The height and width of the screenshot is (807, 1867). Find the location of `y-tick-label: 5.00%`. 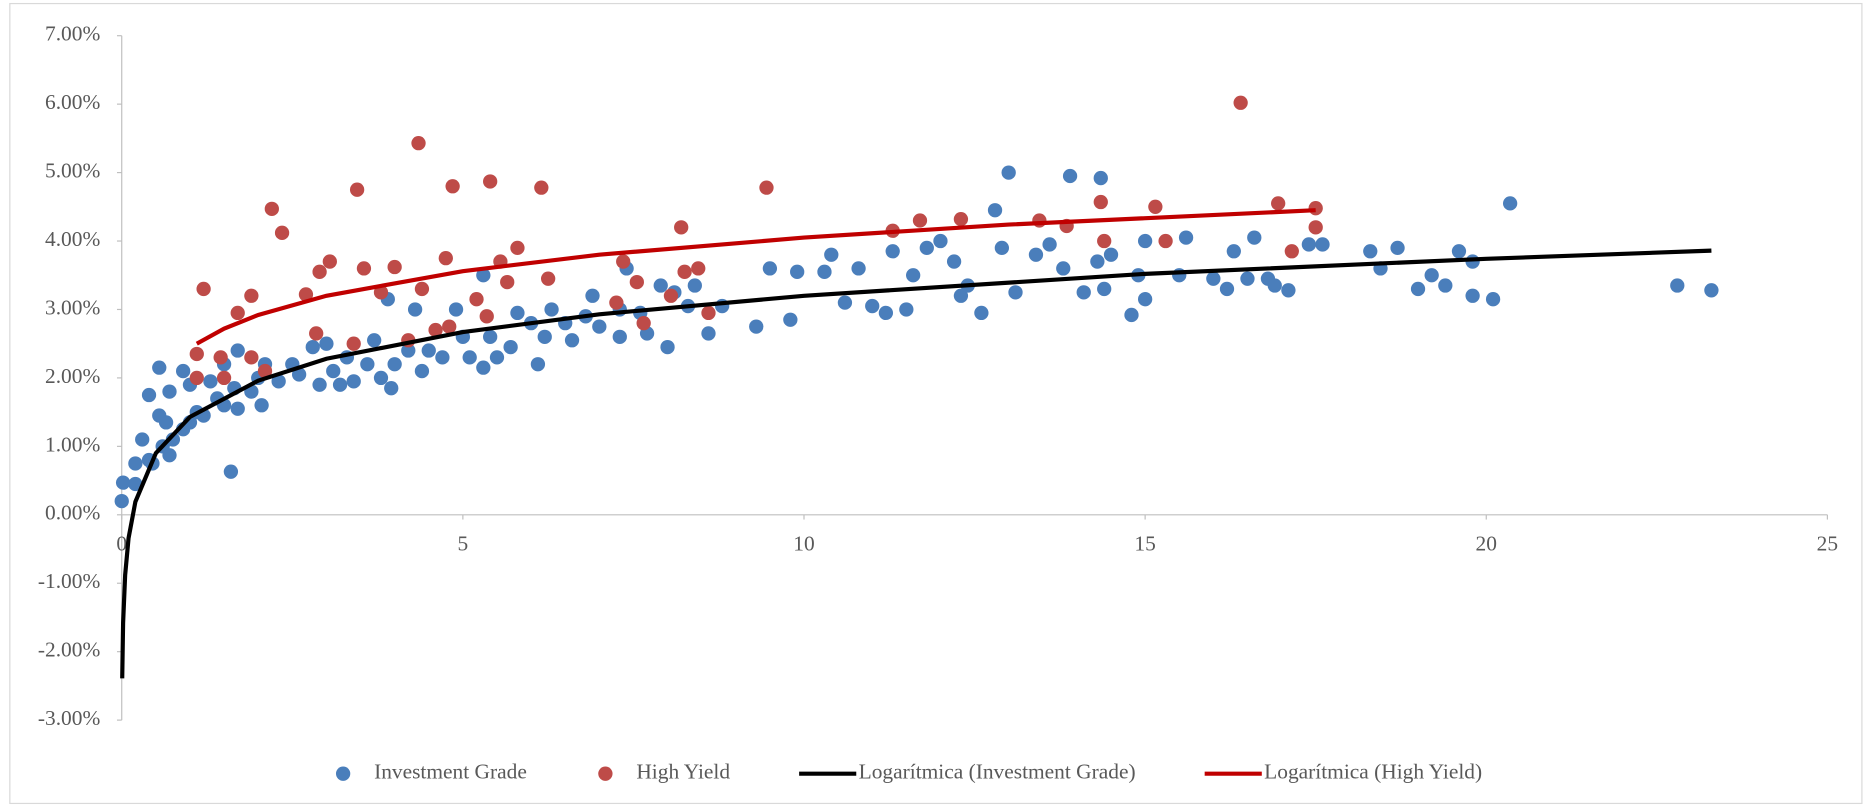

y-tick-label: 5.00% is located at coordinates (72, 171).